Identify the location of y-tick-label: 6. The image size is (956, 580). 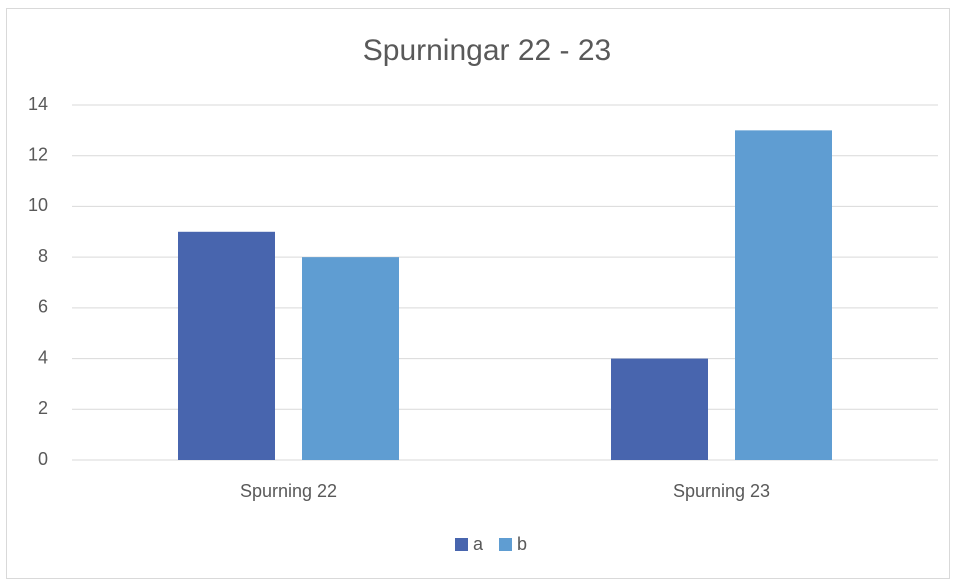
(43, 307).